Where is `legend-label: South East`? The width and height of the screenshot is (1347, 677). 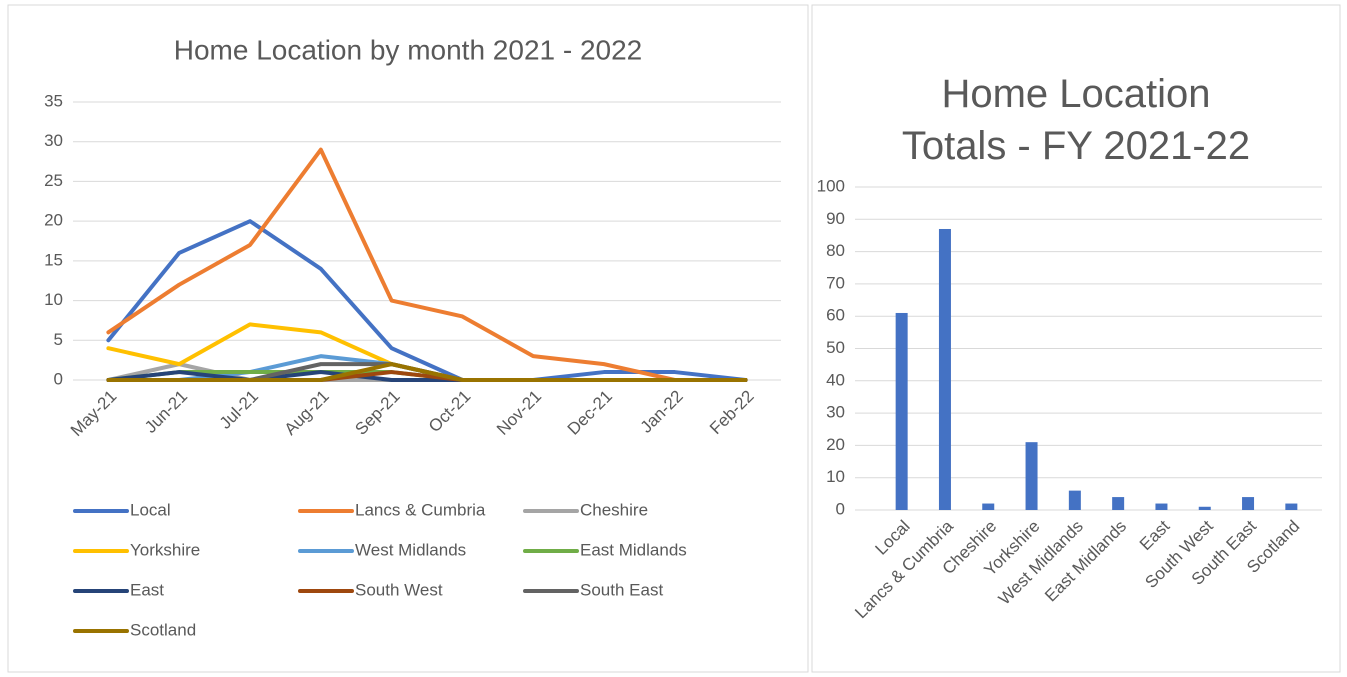
legend-label: South East is located at coordinates (621, 589).